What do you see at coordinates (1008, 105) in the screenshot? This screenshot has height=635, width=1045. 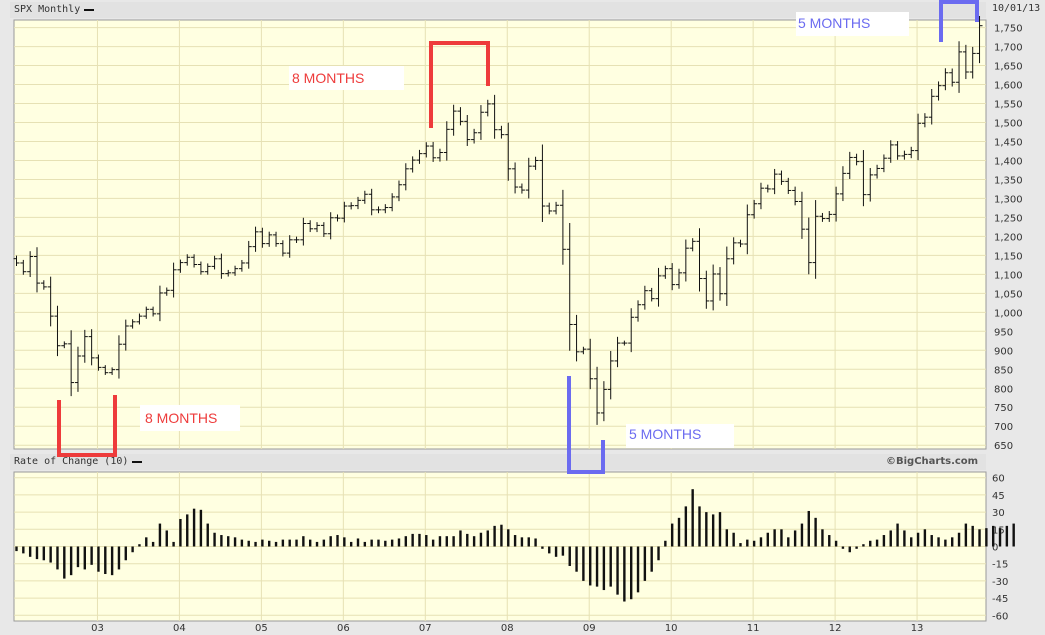 I see `price-y-tick-label: 1,550` at bounding box center [1008, 105].